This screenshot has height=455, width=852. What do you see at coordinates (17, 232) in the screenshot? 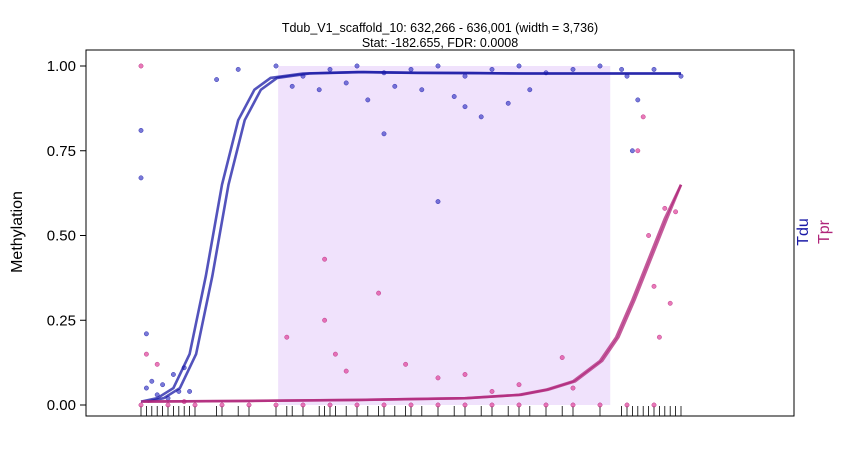
I see `y-axis-title: Methylation` at bounding box center [17, 232].